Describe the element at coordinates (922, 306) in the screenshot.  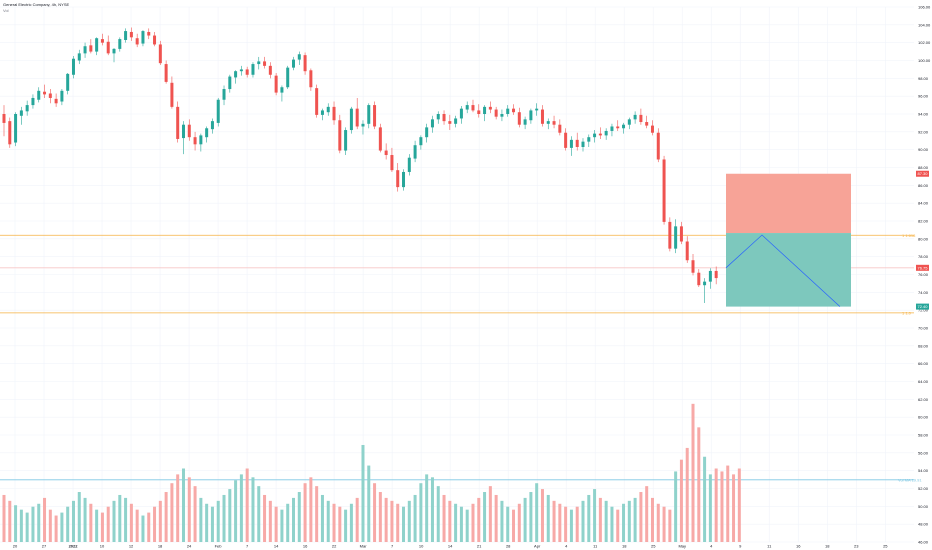
I see `price-tag` at that location.